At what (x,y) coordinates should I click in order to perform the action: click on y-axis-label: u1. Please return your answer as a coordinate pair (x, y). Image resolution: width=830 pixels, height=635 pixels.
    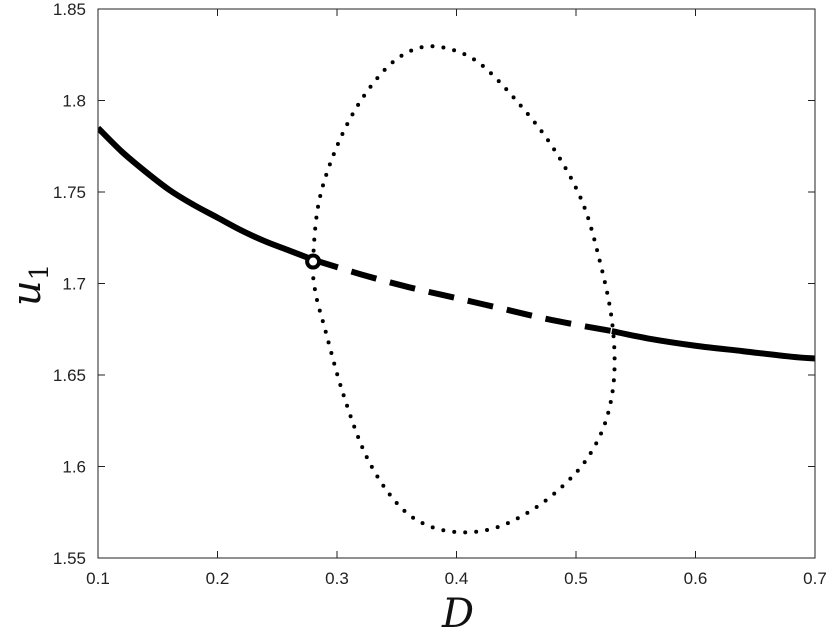
    Looking at the image, I should click on (29, 285).